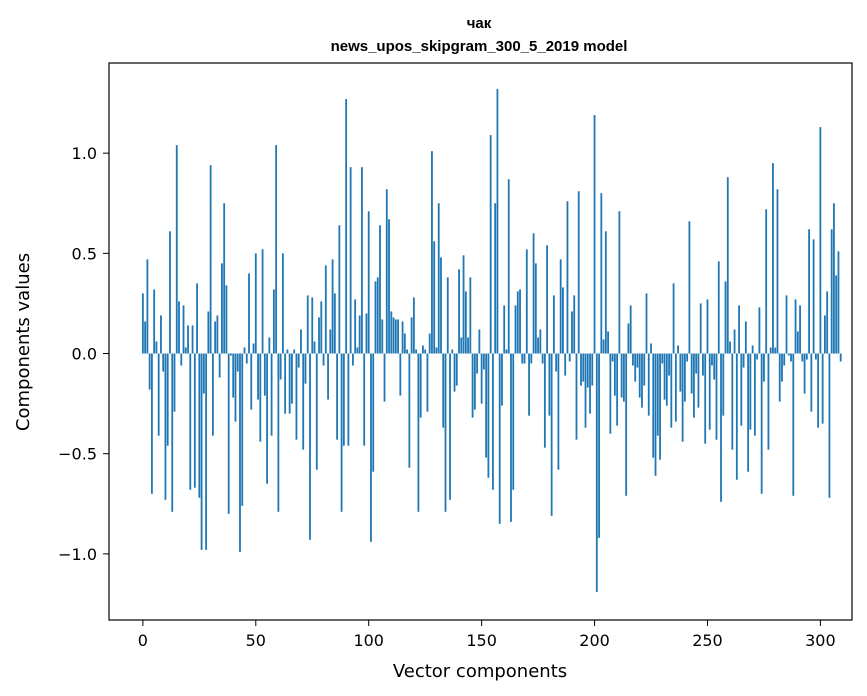 Image resolution: width=867 pixels, height=696 pixels. Describe the element at coordinates (707, 640) in the screenshot. I see `x-tick-label: 250` at that location.